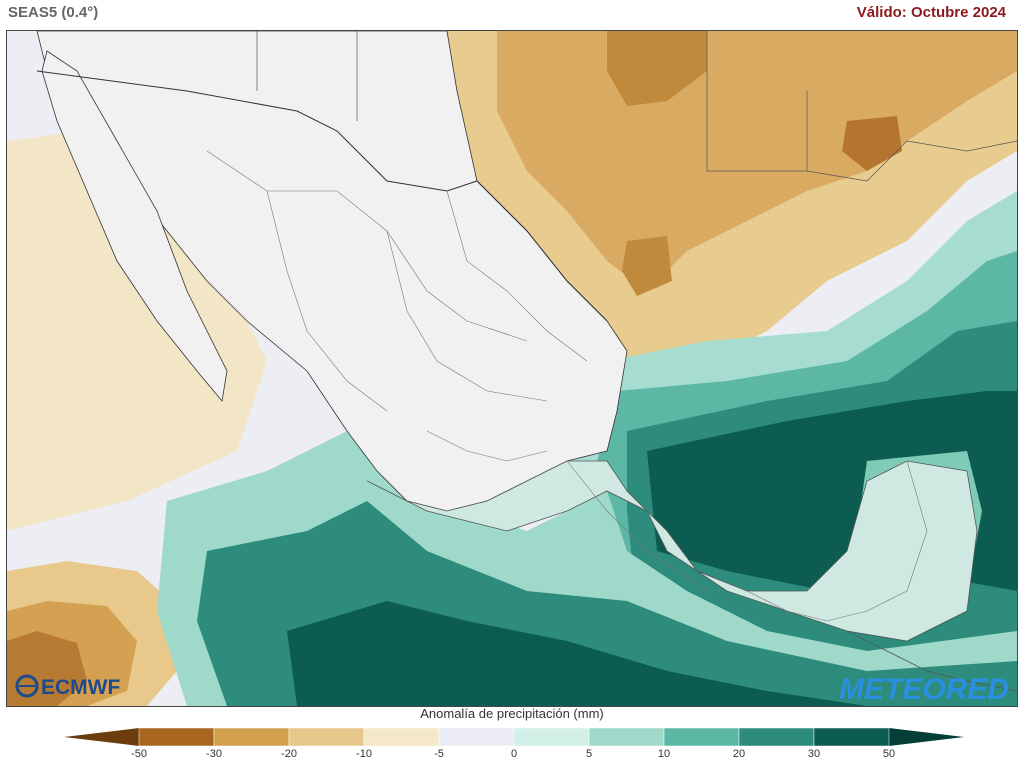  I want to click on us-west-state-lines, so click(307, 76).